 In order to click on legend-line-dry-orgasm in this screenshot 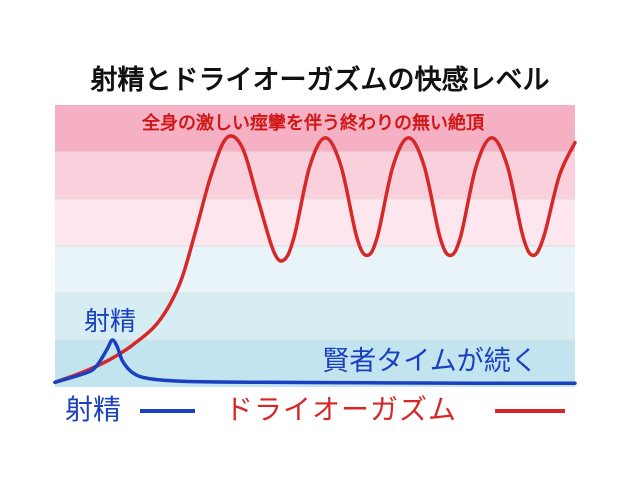, I will do `click(530, 411)`.